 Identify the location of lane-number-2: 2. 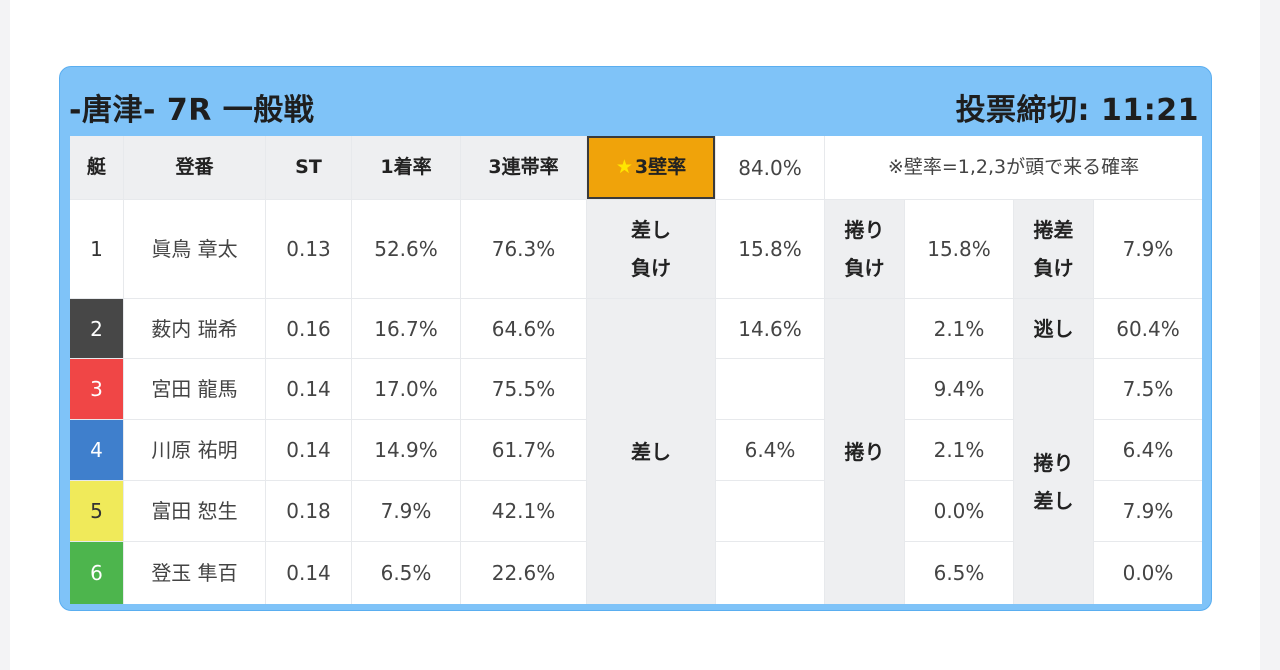
(96, 328).